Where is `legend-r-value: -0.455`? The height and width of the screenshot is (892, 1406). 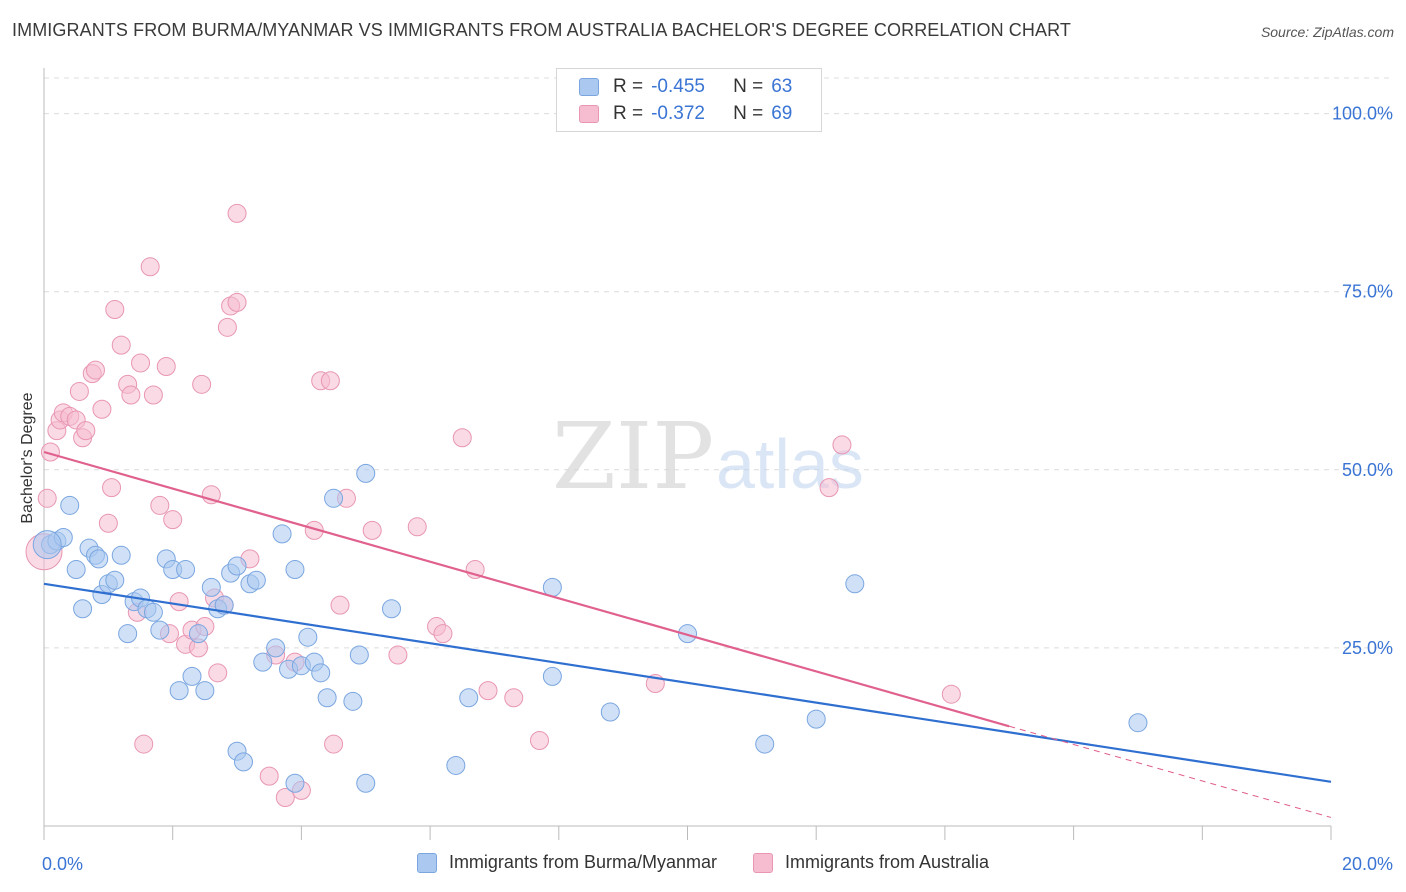 legend-r-value: -0.455 is located at coordinates (678, 86).